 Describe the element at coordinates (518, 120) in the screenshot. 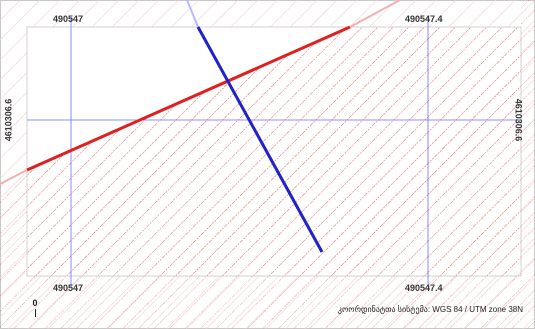

I see `grid-label-right: 4610306.6` at that location.